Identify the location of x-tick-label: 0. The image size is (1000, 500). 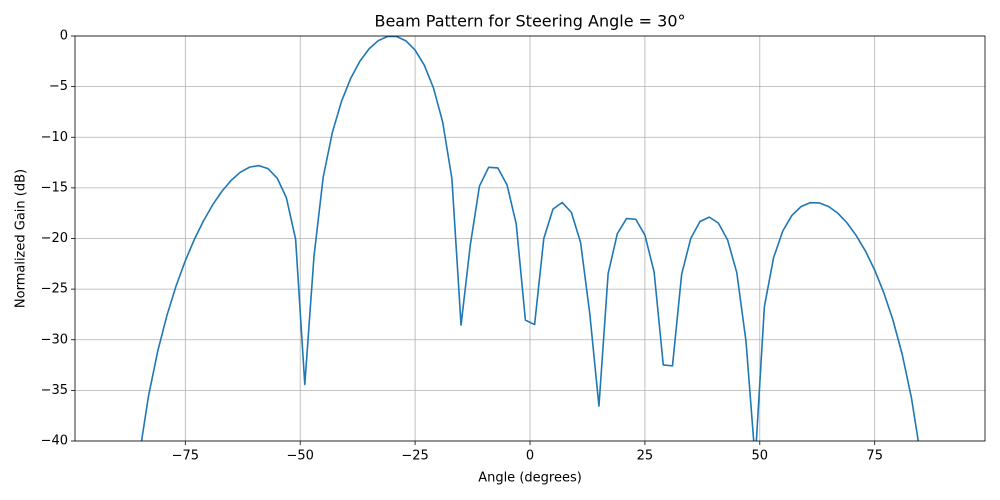
(530, 456).